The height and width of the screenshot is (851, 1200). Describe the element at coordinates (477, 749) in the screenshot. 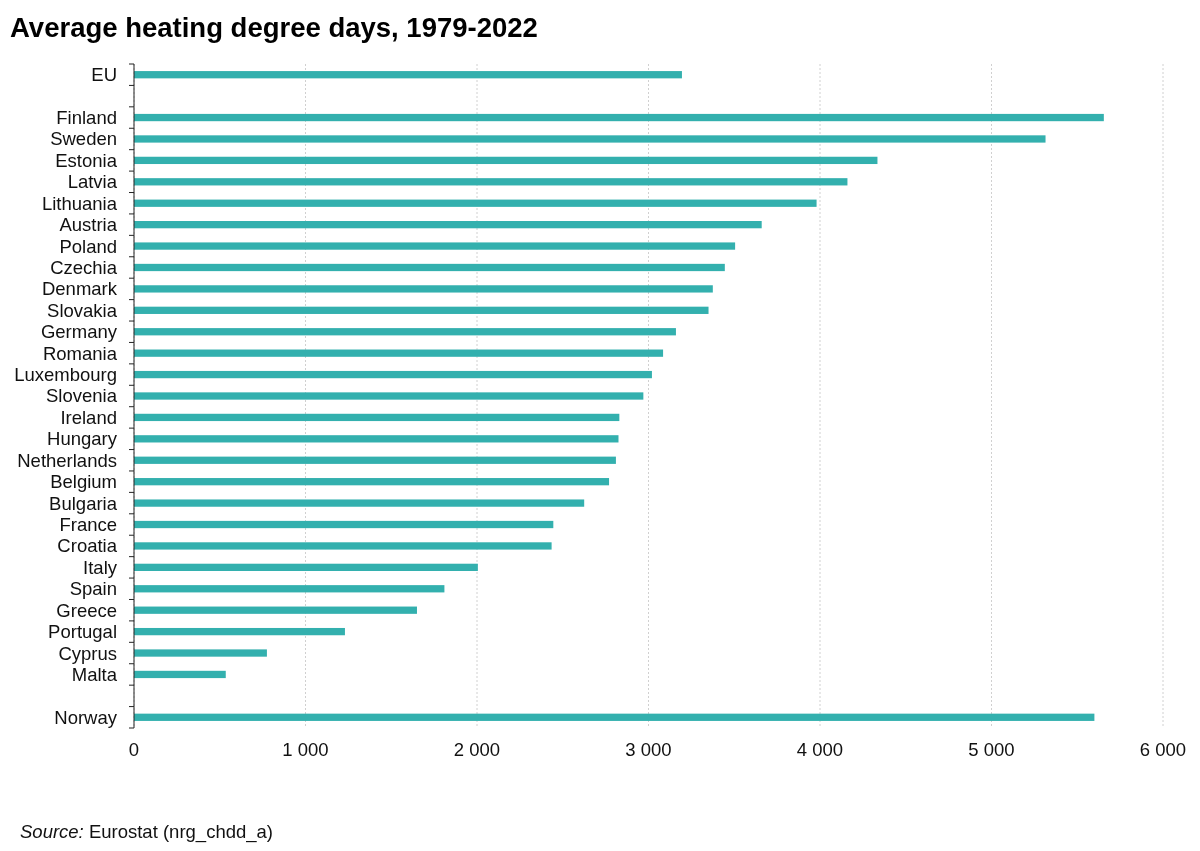

I see `x-tick-label: 2 000` at that location.